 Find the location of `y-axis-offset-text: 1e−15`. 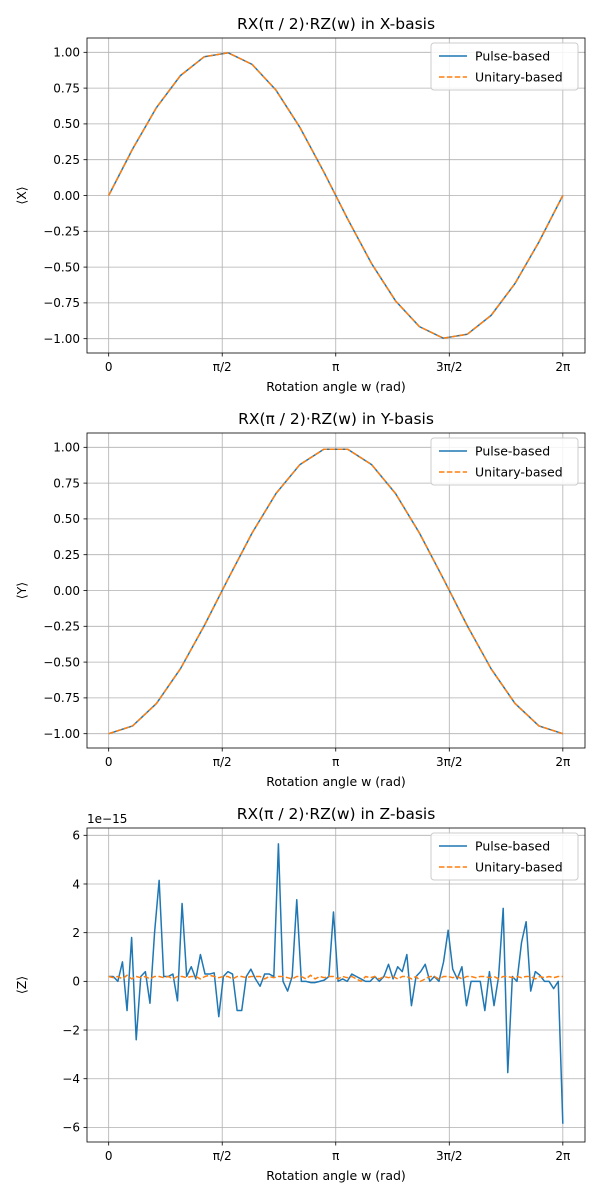

y-axis-offset-text: 1e−15 is located at coordinates (107, 819).